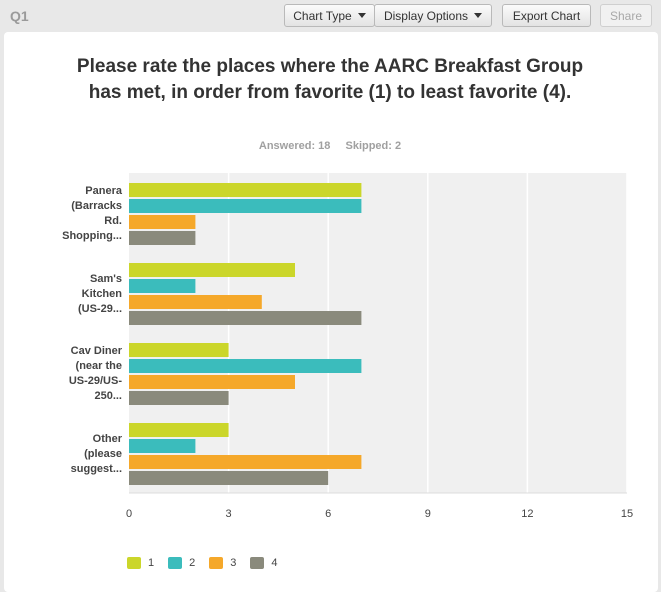  I want to click on display-options-button: Display Options, so click(433, 15).